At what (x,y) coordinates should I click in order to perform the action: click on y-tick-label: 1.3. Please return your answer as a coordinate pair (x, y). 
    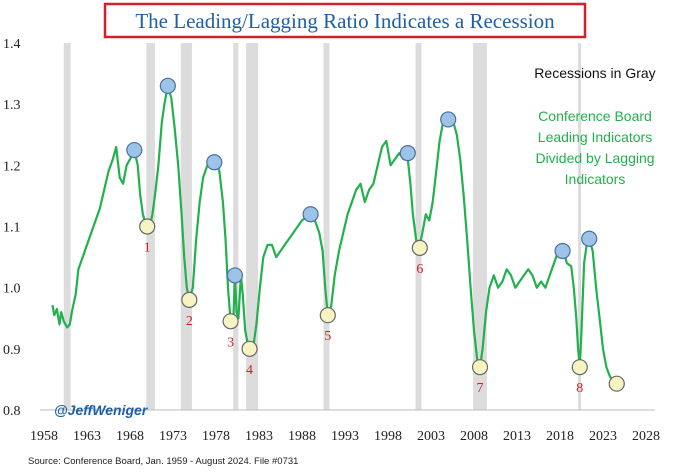
    Looking at the image, I should click on (12, 105).